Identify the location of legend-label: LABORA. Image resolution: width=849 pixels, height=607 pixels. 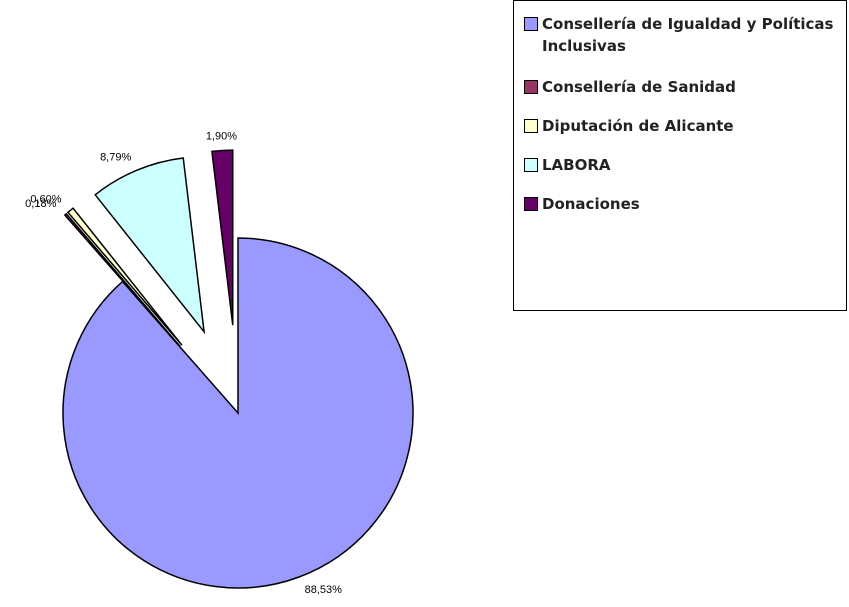
(576, 165).